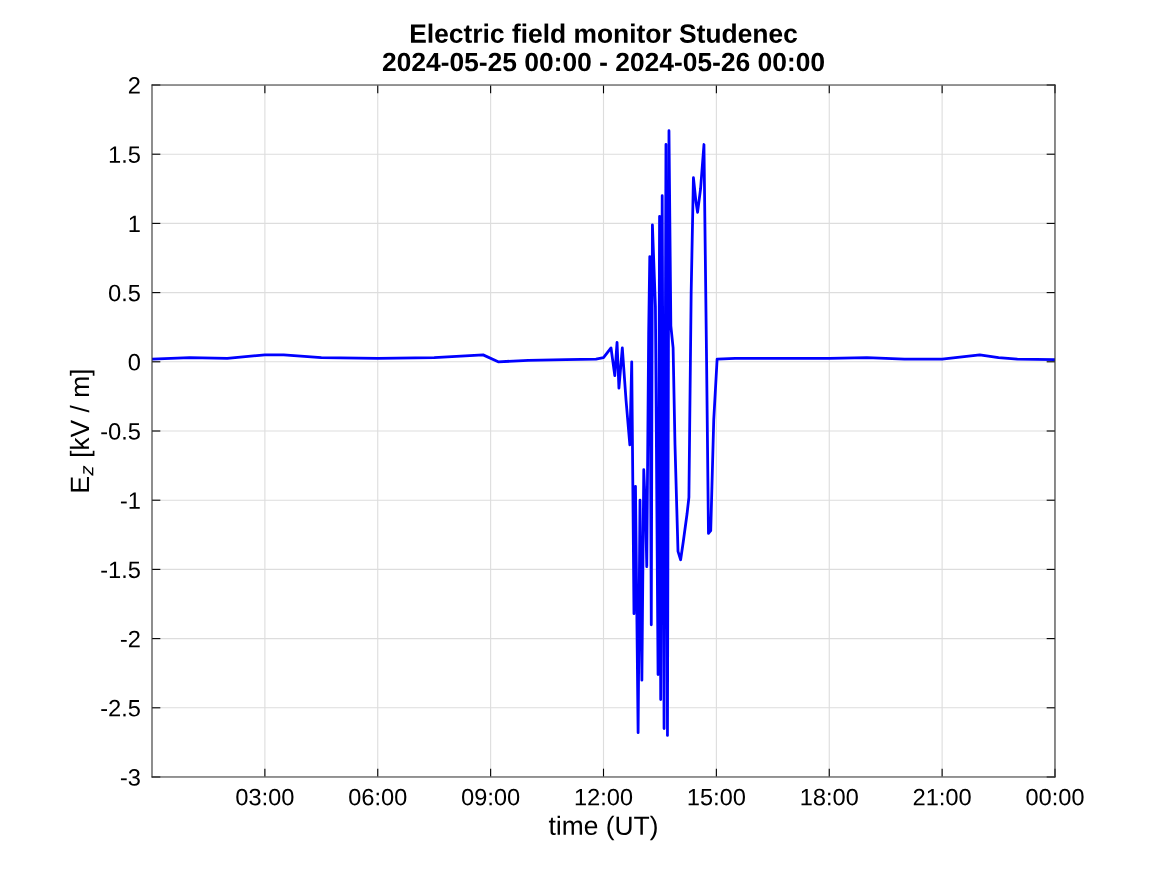  Describe the element at coordinates (134, 223) in the screenshot. I see `y-tick-label: 1` at that location.